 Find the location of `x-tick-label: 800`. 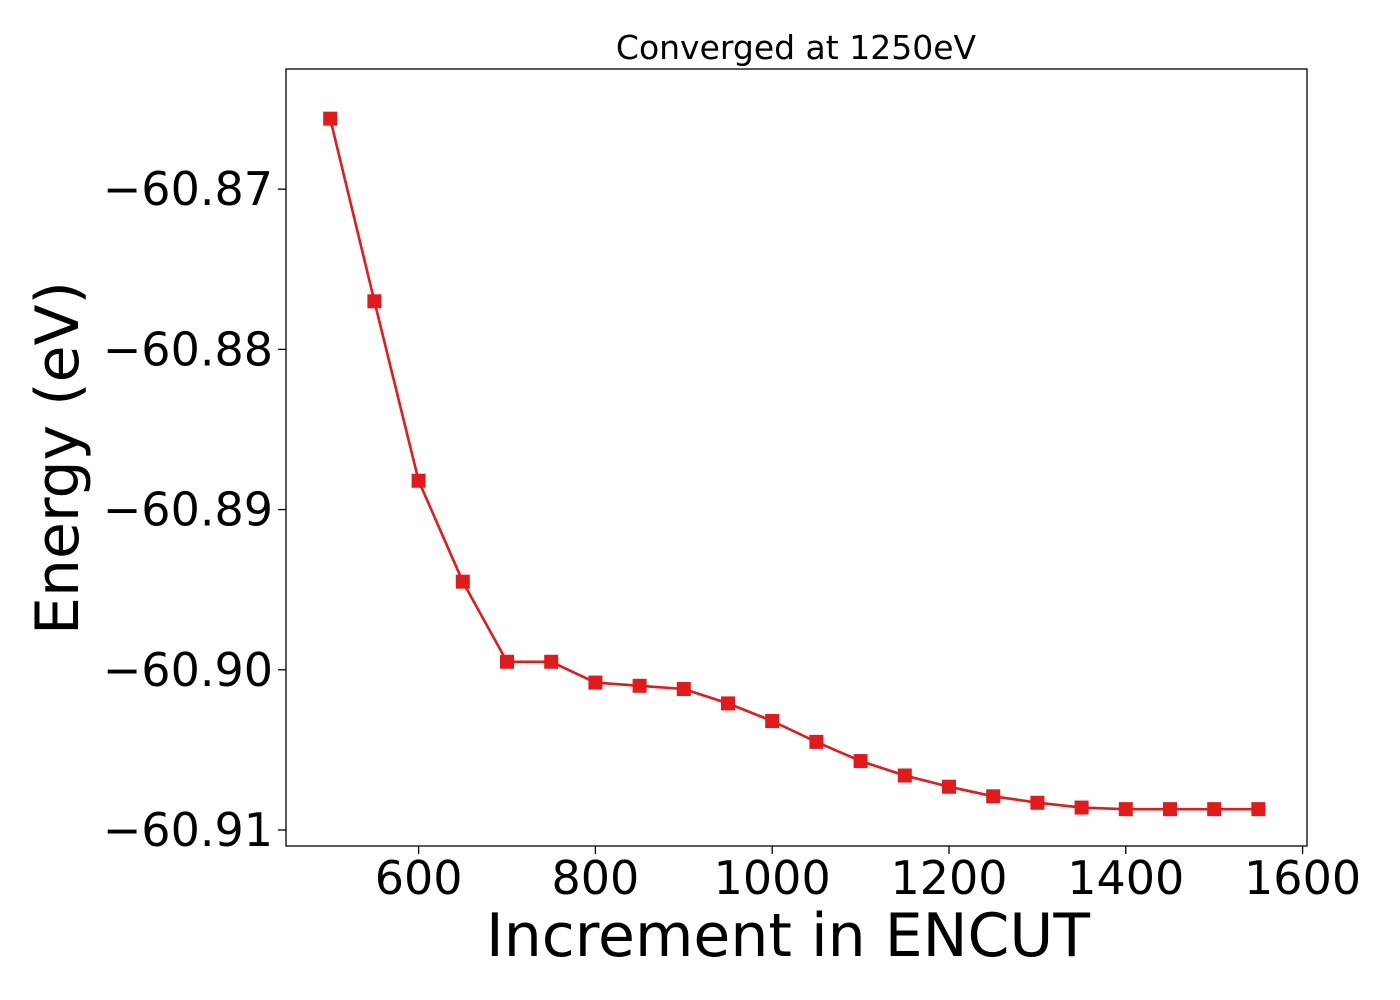

x-tick-label: 800 is located at coordinates (595, 878).